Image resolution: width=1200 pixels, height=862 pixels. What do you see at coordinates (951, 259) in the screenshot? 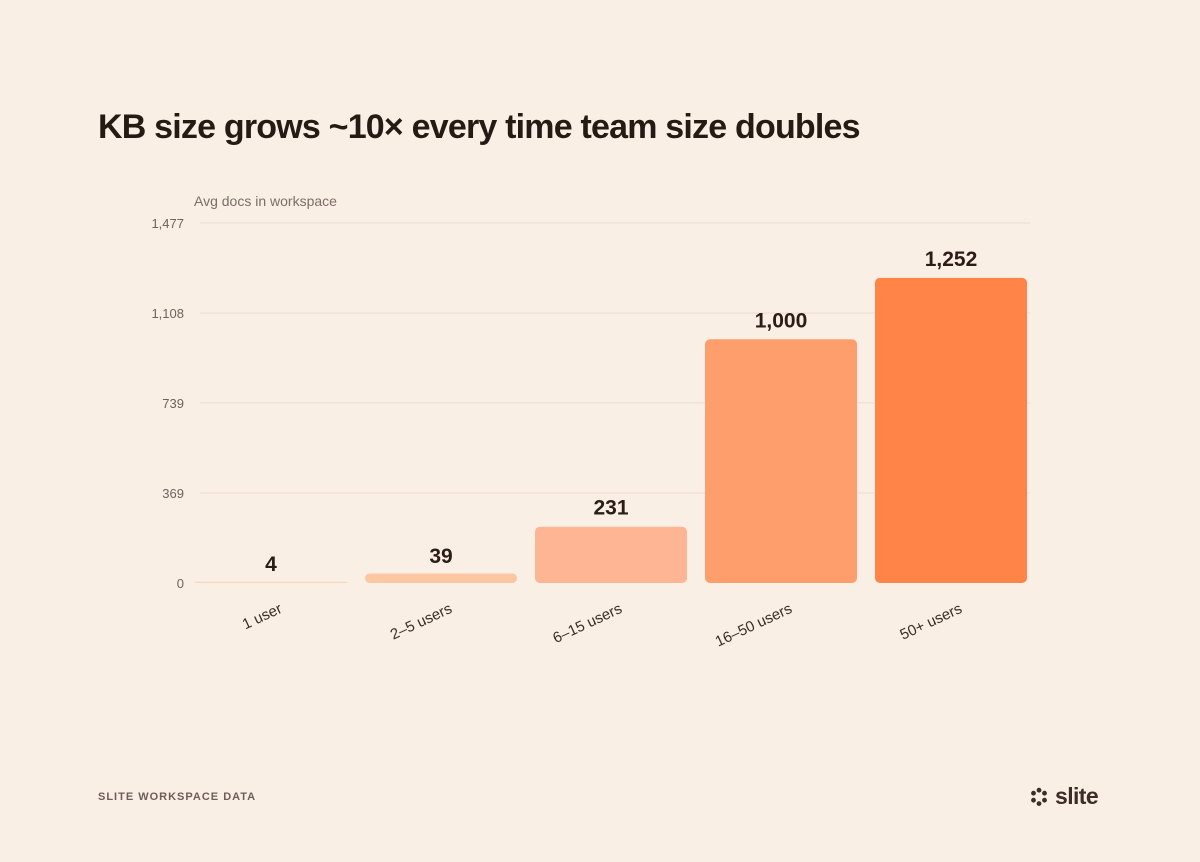
I see `data-label: 1,252` at bounding box center [951, 259].